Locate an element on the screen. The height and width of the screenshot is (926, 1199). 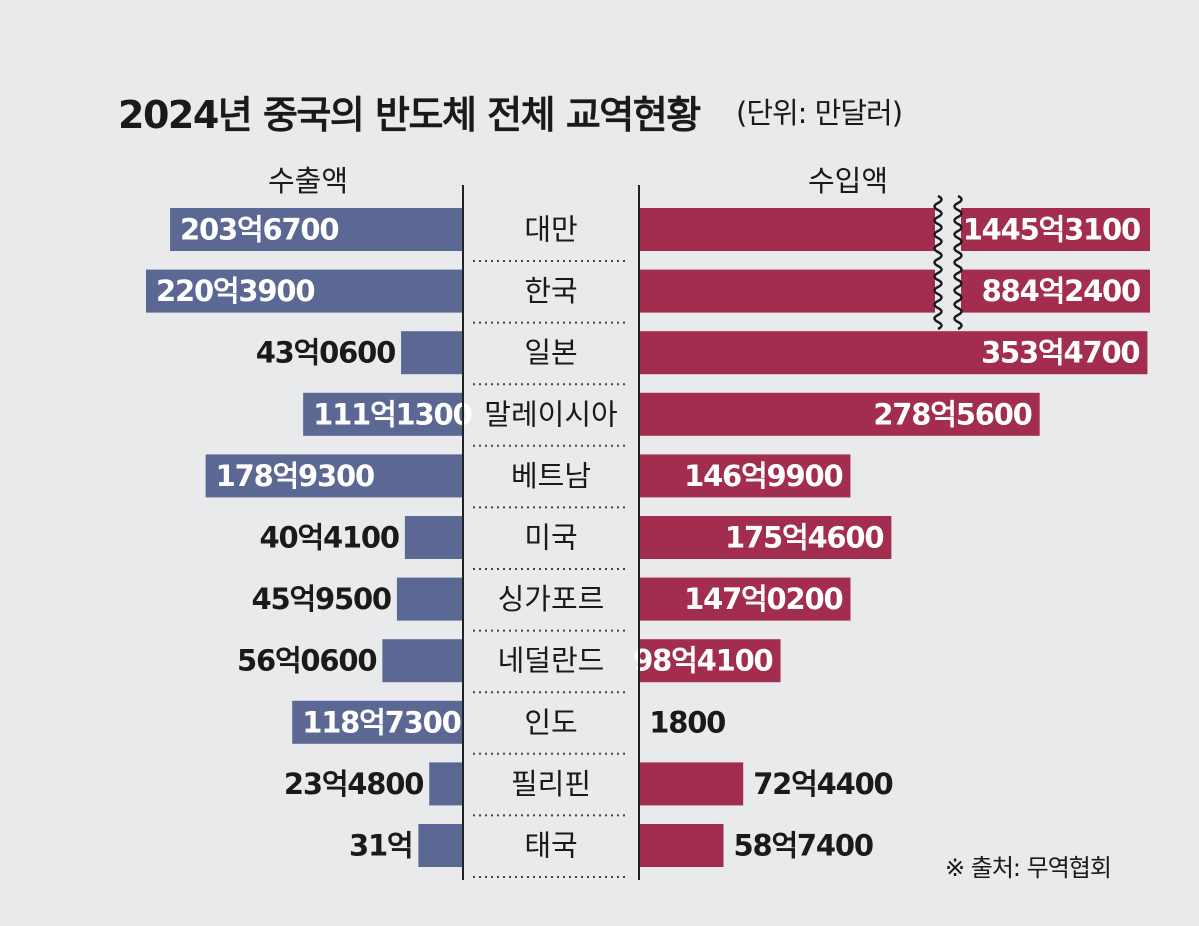
export-value-label: 43억0600 is located at coordinates (325, 353).